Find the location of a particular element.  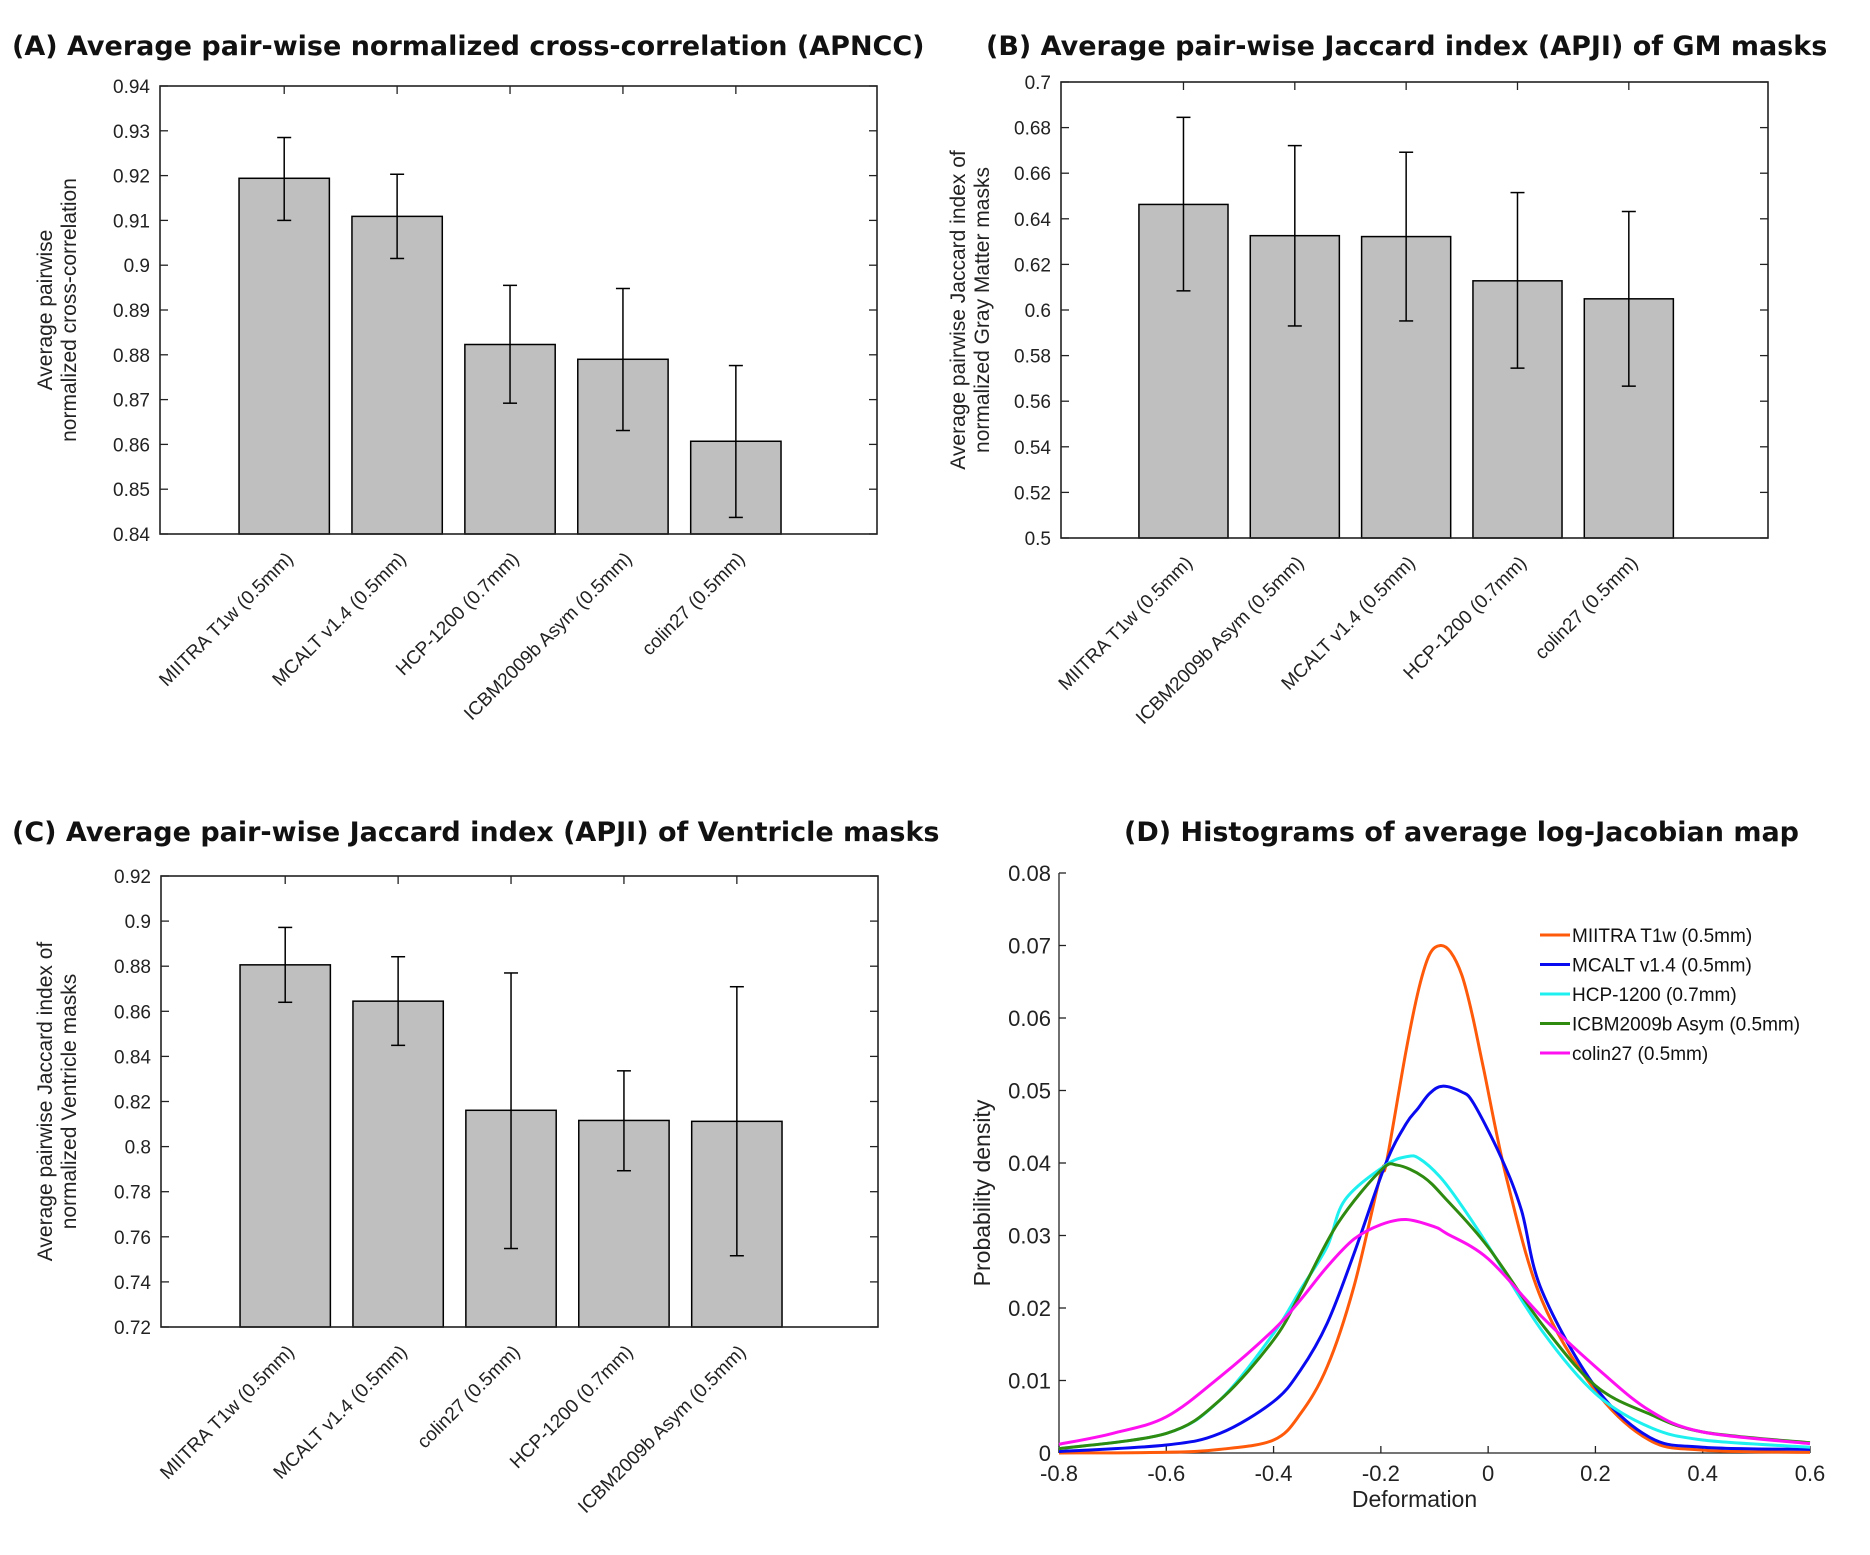

legend-label: ICBM2009b Asym (0.5mm) is located at coordinates (1686, 1025).